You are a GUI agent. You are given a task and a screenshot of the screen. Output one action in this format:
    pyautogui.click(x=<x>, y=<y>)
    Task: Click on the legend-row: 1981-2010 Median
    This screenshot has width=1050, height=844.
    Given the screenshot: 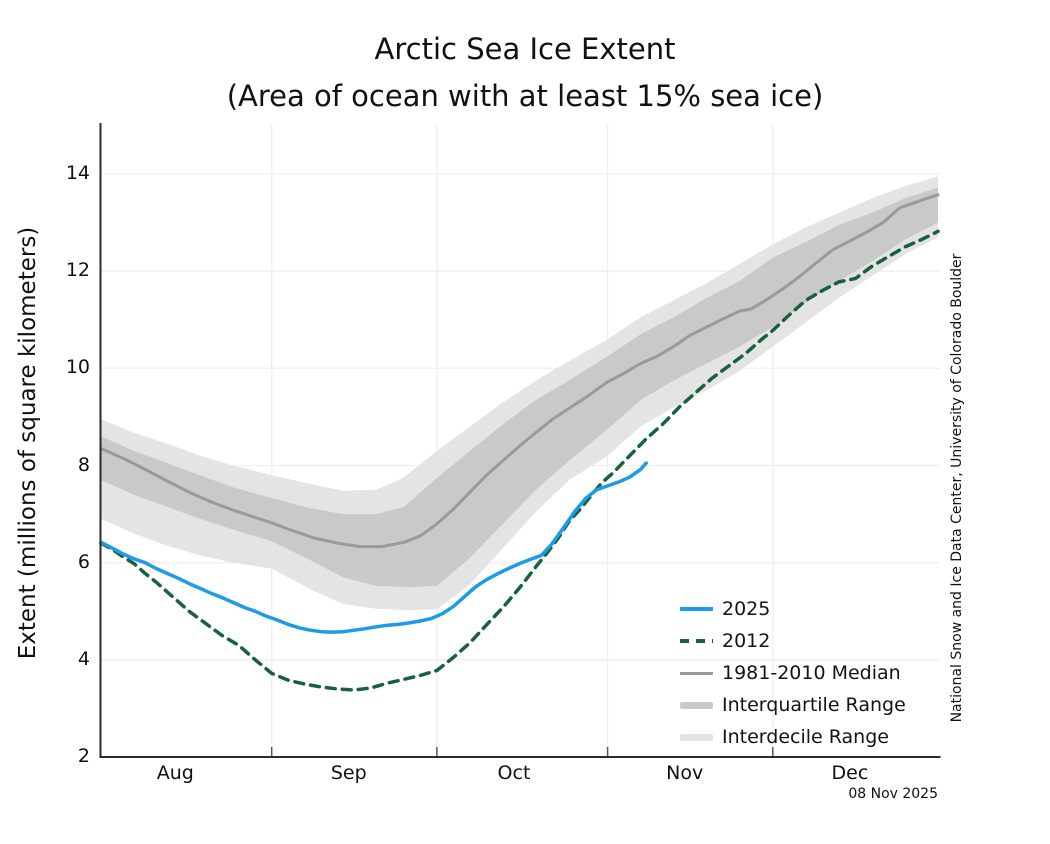 What is the action you would take?
    pyautogui.click(x=793, y=673)
    